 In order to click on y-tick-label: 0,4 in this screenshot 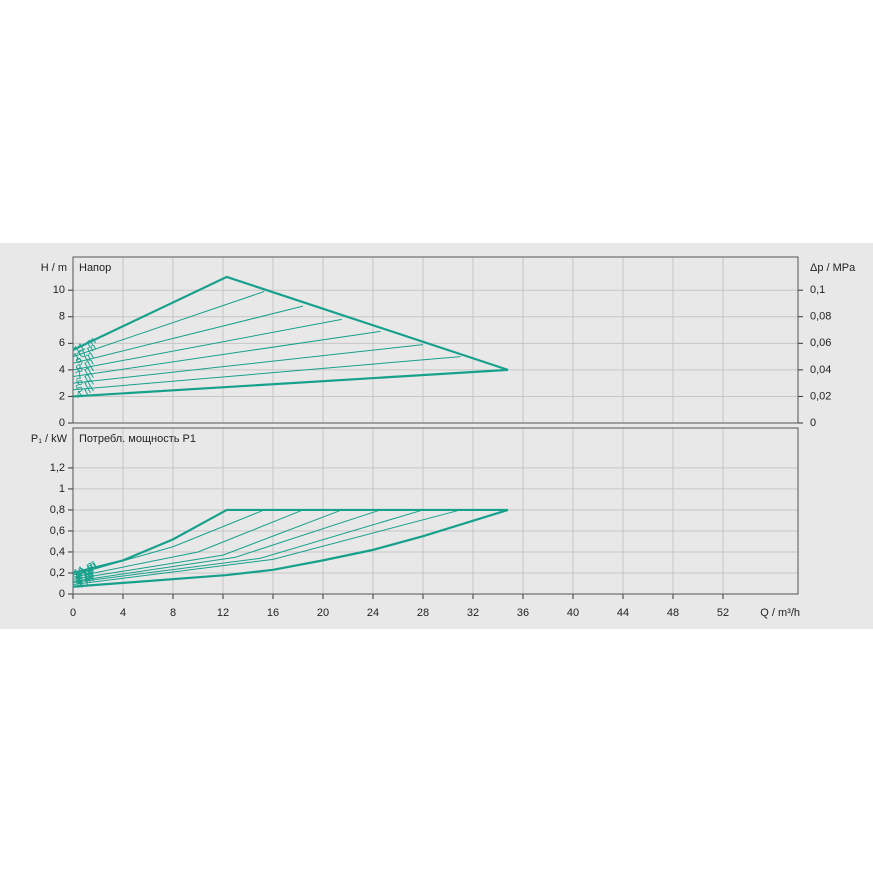, I will do `click(57, 552)`.